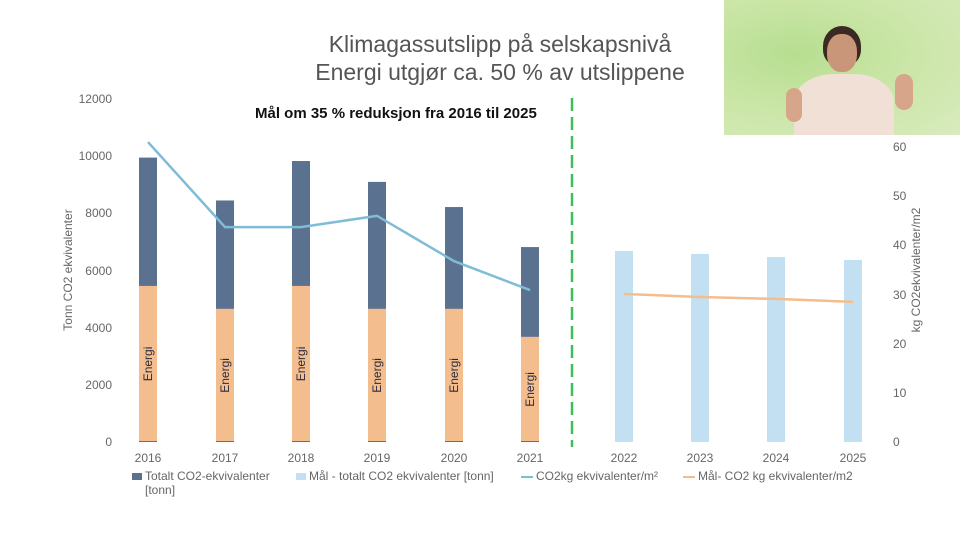 The height and width of the screenshot is (548, 960). Describe the element at coordinates (500, 44) in the screenshot. I see `chart-title-line1: Klimagassutslipp på selskapsnivå` at that location.